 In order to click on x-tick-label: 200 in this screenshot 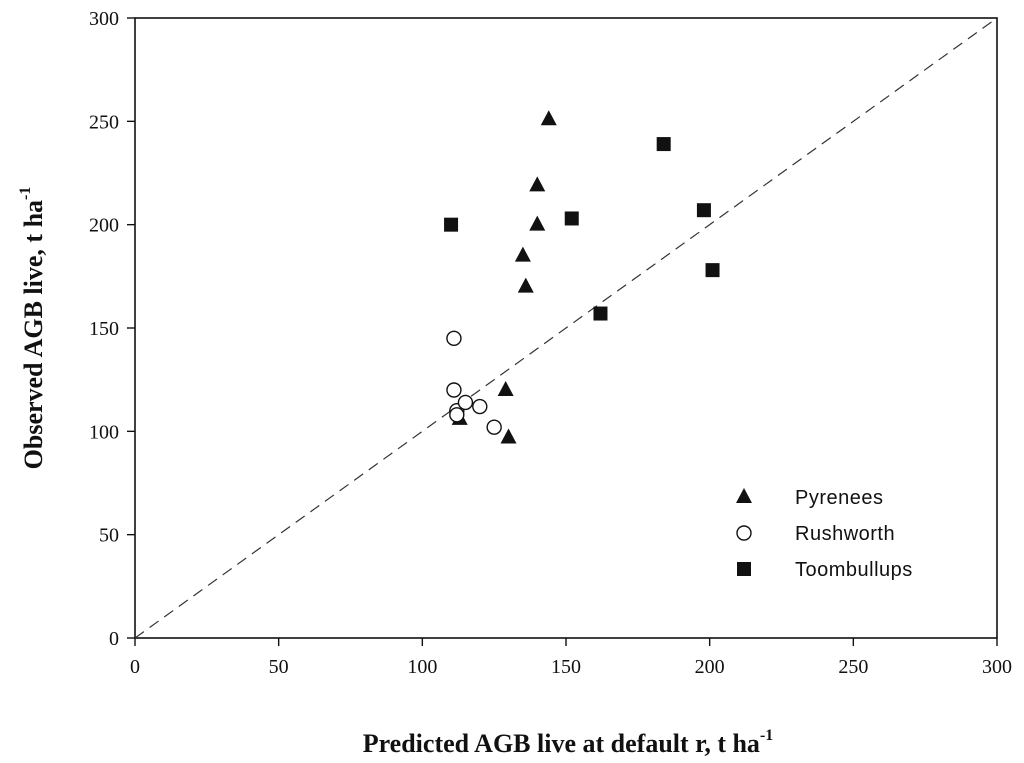, I will do `click(710, 667)`.